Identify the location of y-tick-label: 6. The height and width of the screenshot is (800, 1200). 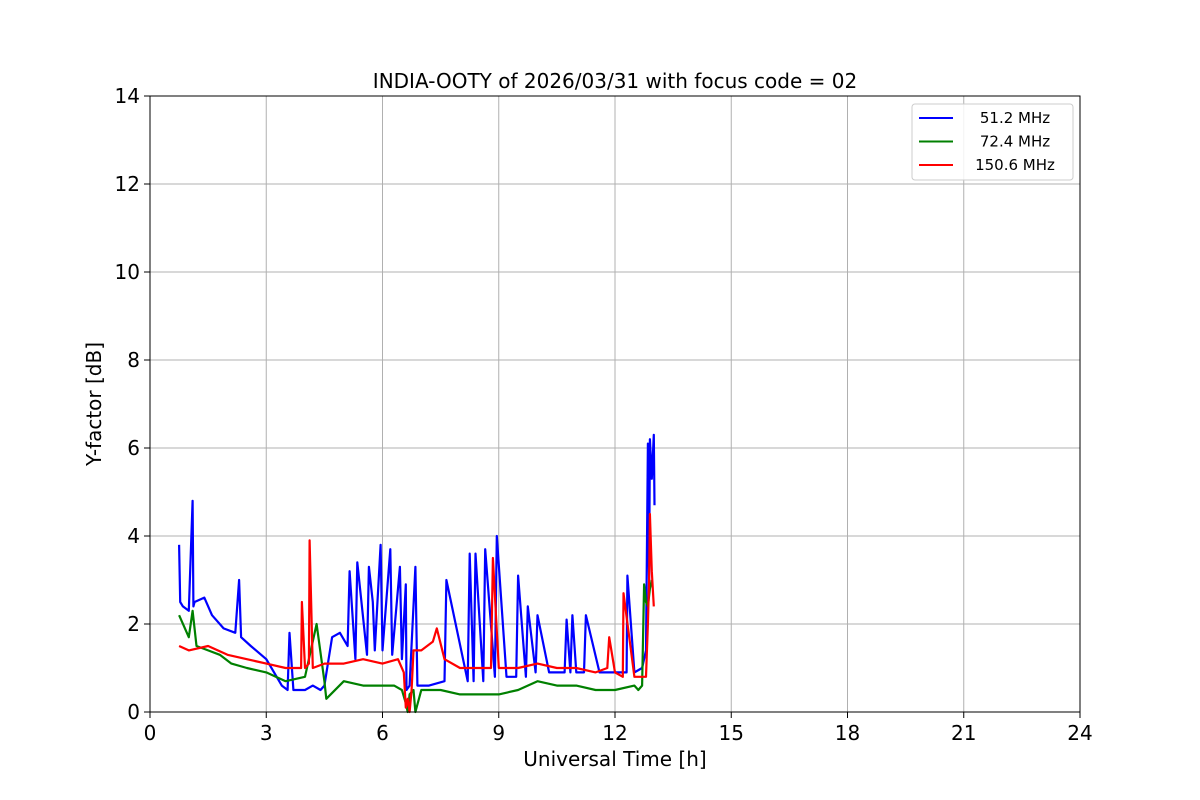
(133, 448).